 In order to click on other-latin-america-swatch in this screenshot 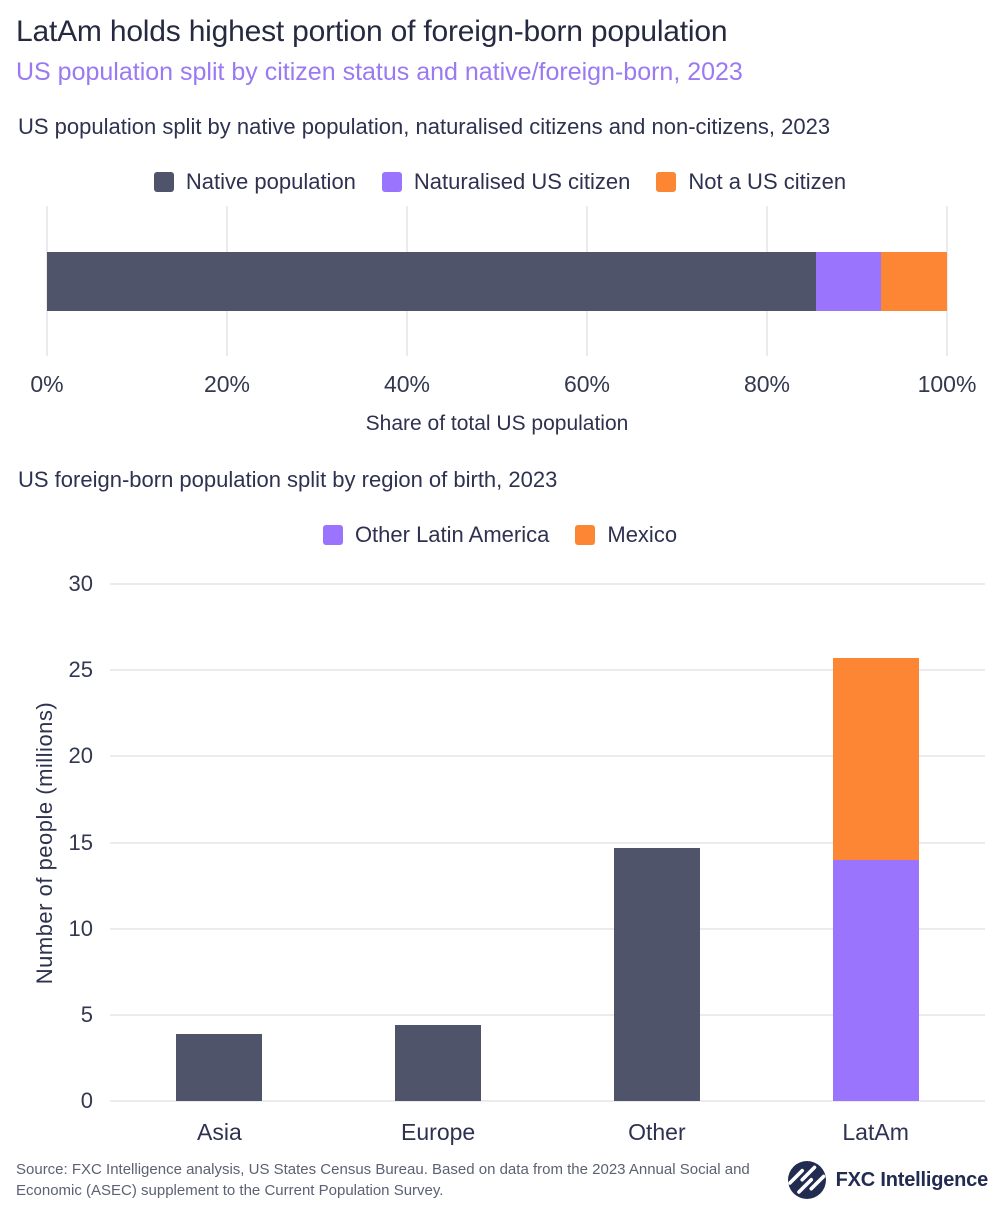, I will do `click(332, 535)`.